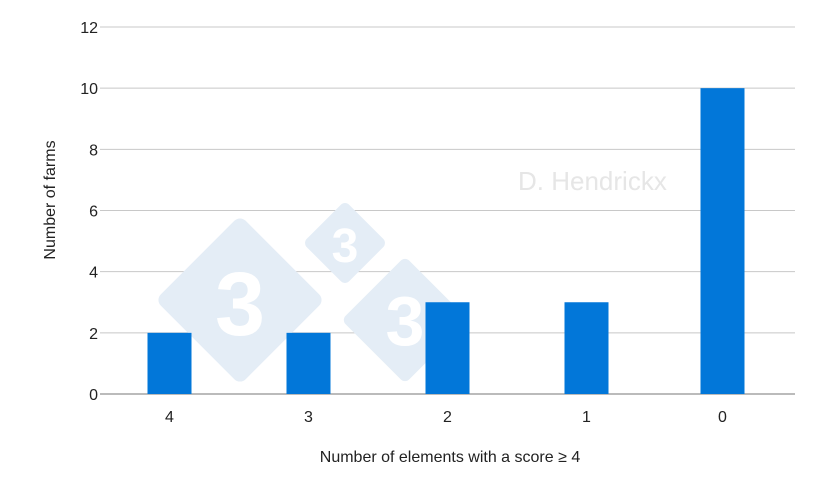 The width and height of the screenshot is (820, 496). I want to click on y-tick-label: 0, so click(93, 395).